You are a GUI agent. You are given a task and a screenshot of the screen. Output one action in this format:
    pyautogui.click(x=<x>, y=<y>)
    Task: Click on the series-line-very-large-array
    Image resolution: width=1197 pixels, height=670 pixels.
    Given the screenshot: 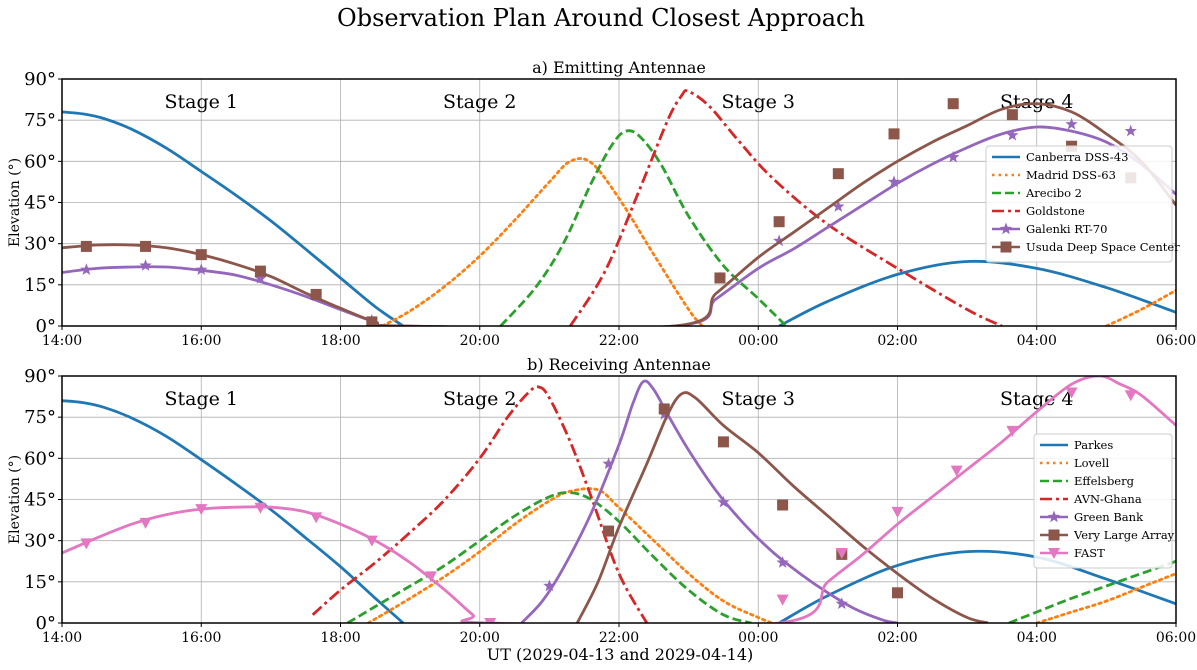 What is the action you would take?
    pyautogui.click(x=782, y=507)
    